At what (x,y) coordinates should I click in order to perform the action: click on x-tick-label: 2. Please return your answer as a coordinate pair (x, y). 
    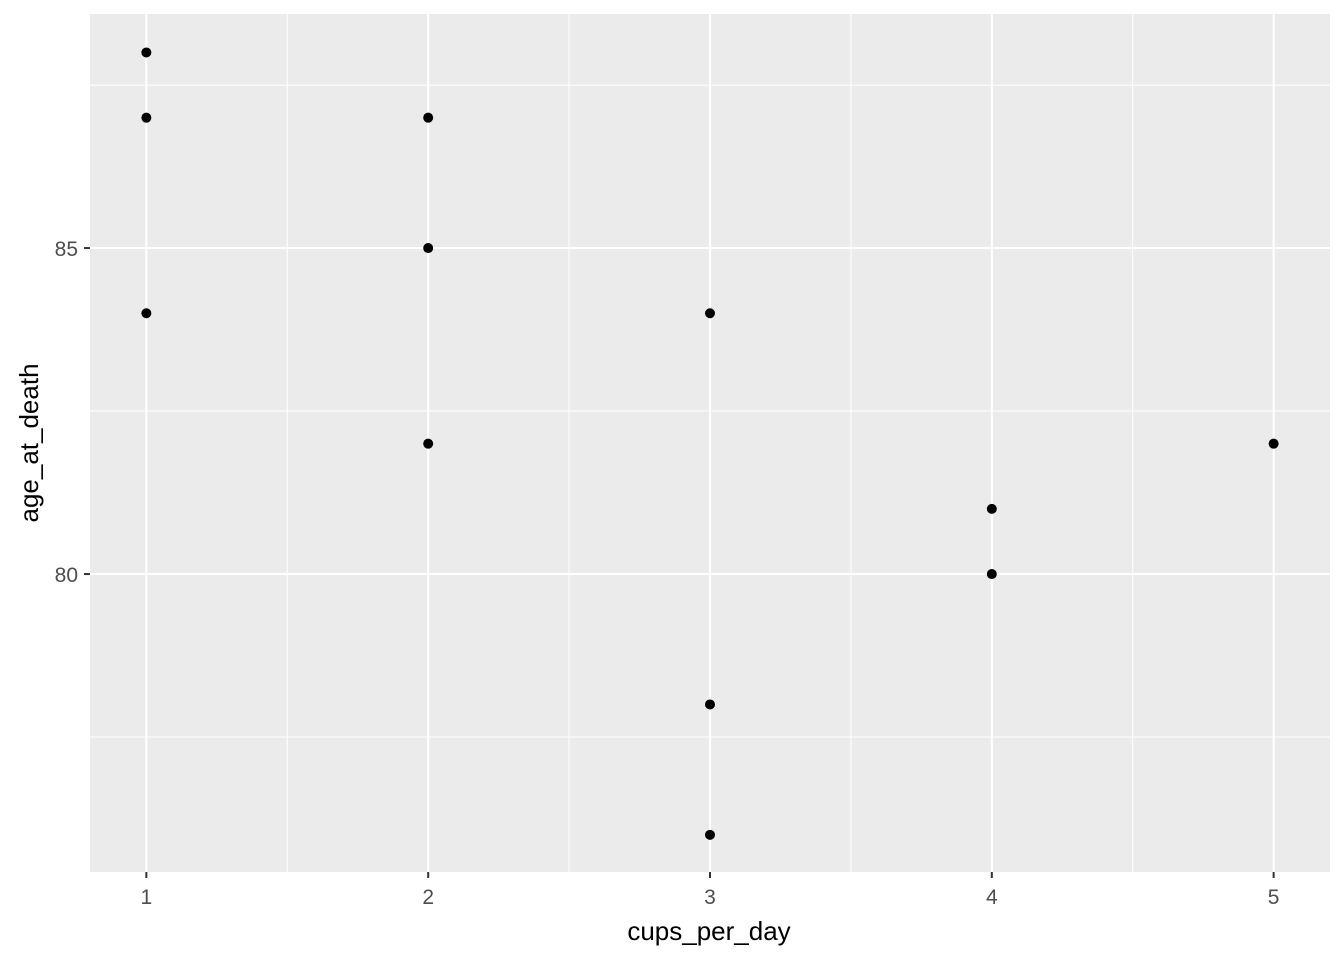
    Looking at the image, I should click on (428, 897).